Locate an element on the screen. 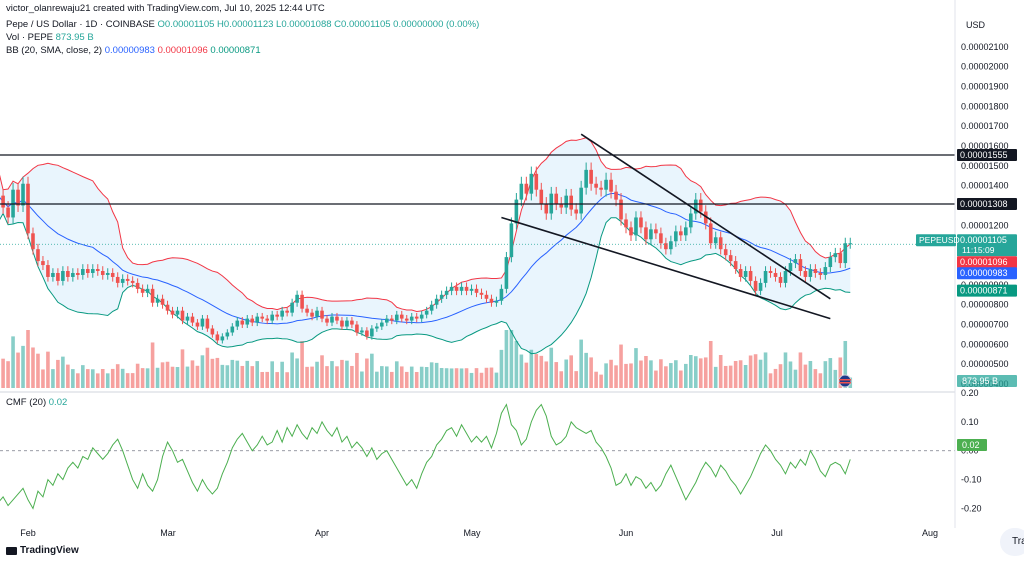  tradingview-logo: TradingView is located at coordinates (42, 550).